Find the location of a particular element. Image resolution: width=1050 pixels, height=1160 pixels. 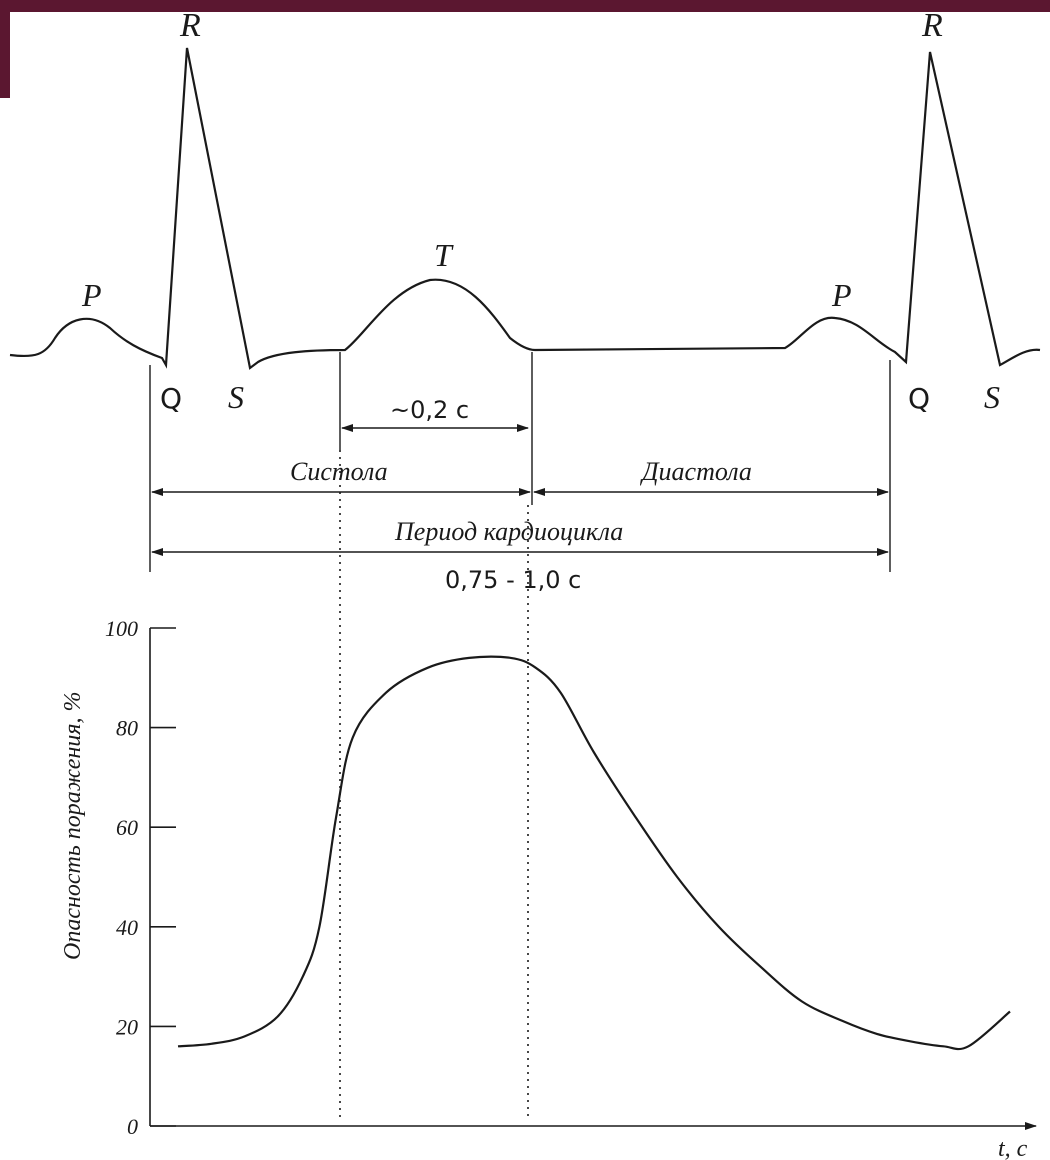

diastole-label: Диастола is located at coordinates (695, 471).